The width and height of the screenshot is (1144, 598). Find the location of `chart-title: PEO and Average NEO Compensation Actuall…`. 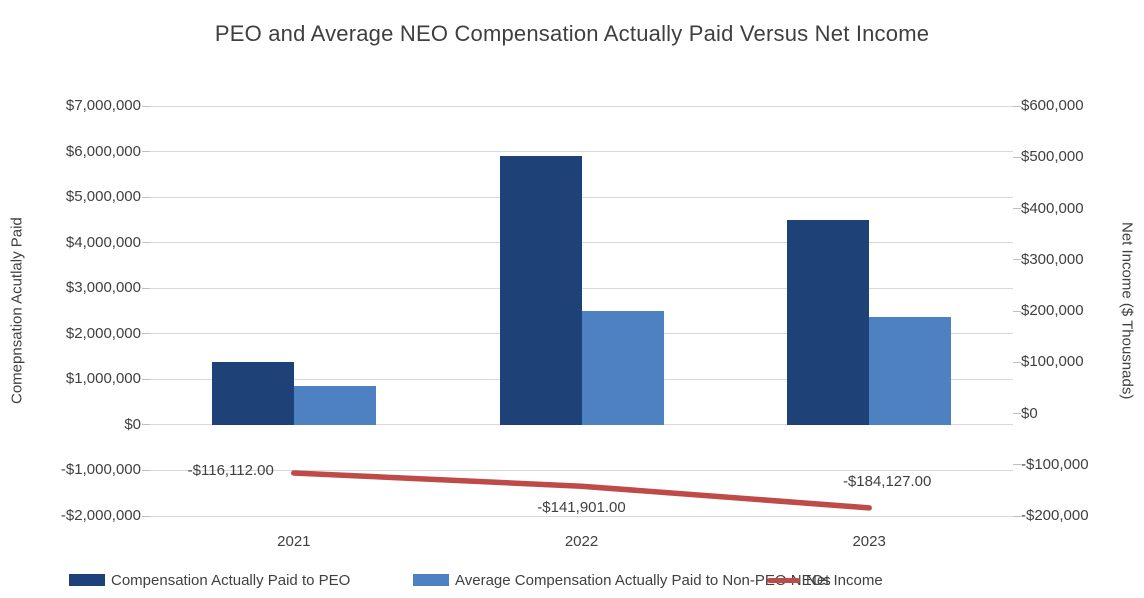

chart-title: PEO and Average NEO Compensation Actuall… is located at coordinates (572, 33).